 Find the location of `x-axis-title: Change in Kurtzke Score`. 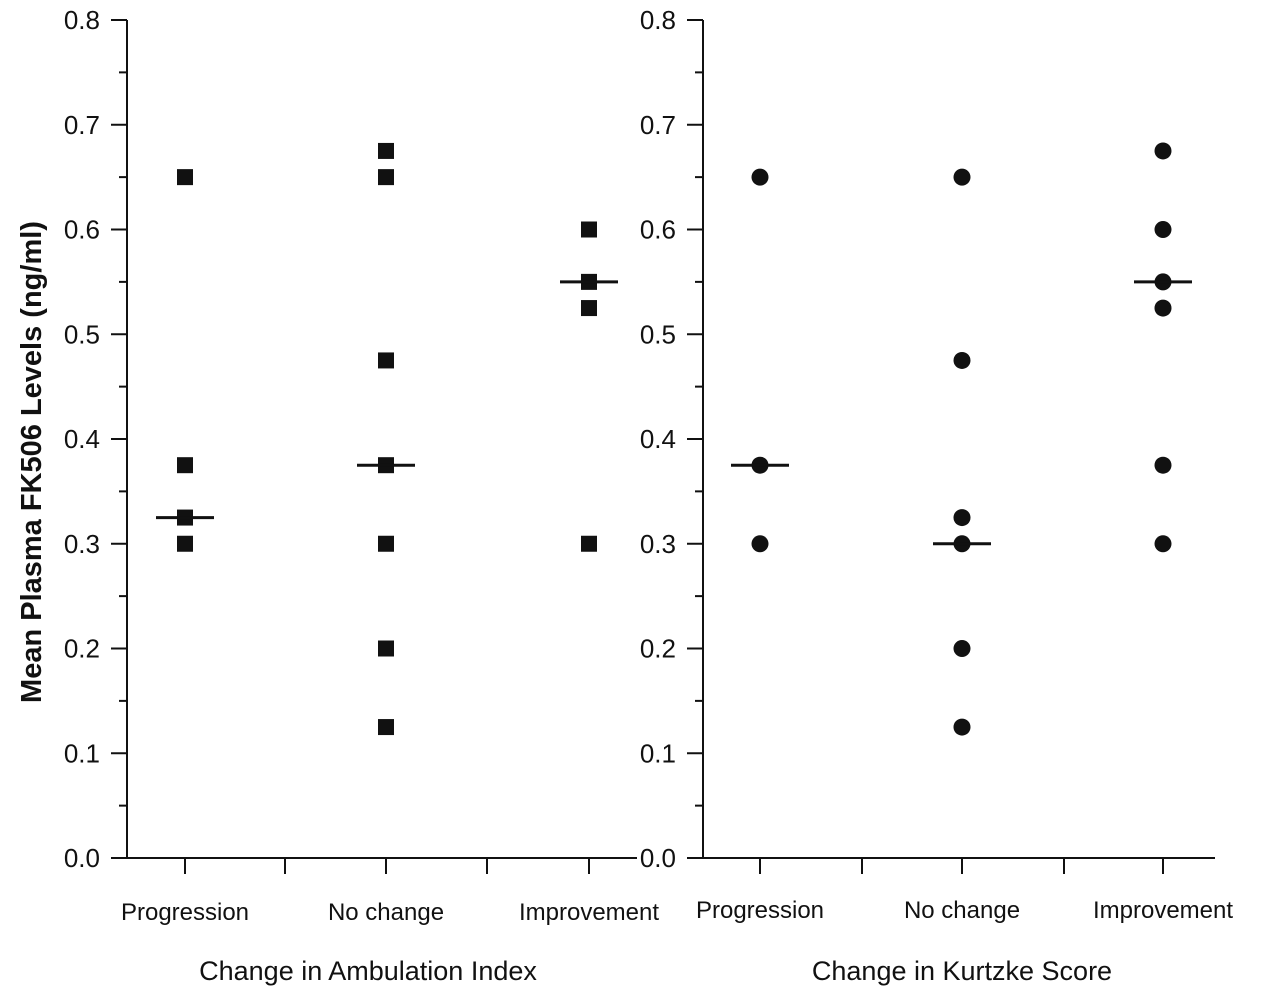

x-axis-title: Change in Kurtzke Score is located at coordinates (962, 971).